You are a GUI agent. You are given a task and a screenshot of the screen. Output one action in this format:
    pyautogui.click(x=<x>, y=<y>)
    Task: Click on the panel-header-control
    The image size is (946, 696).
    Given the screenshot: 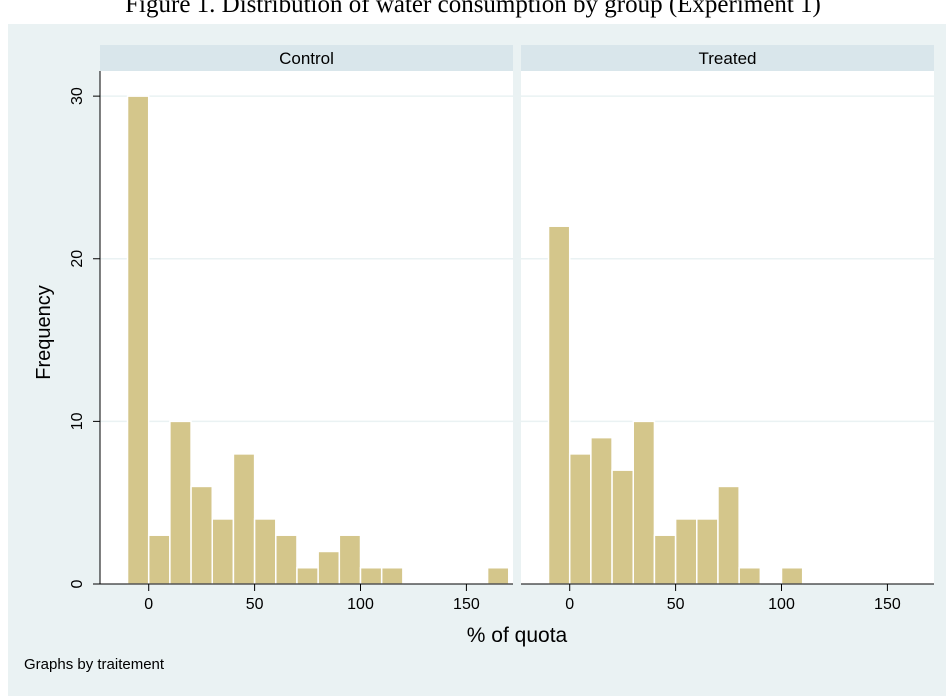 What is the action you would take?
    pyautogui.click(x=306, y=58)
    